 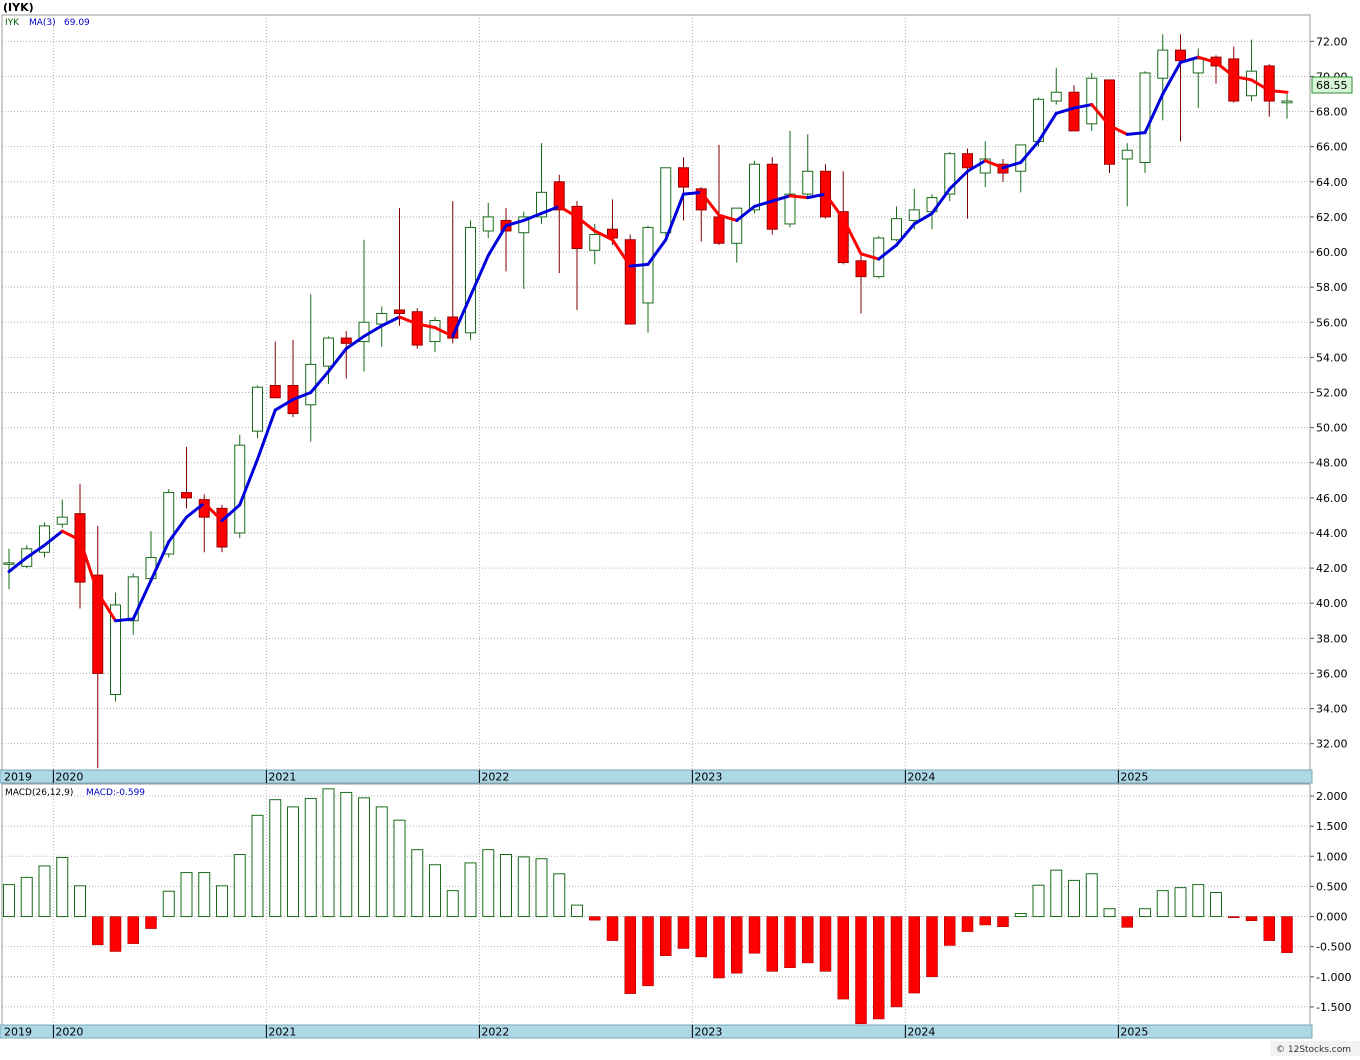 I want to click on price-tick-label: 56.00, so click(x=1332, y=322).